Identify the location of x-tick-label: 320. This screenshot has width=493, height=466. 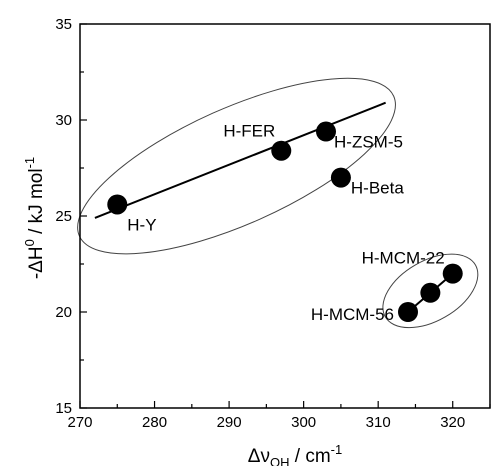
(452, 422).